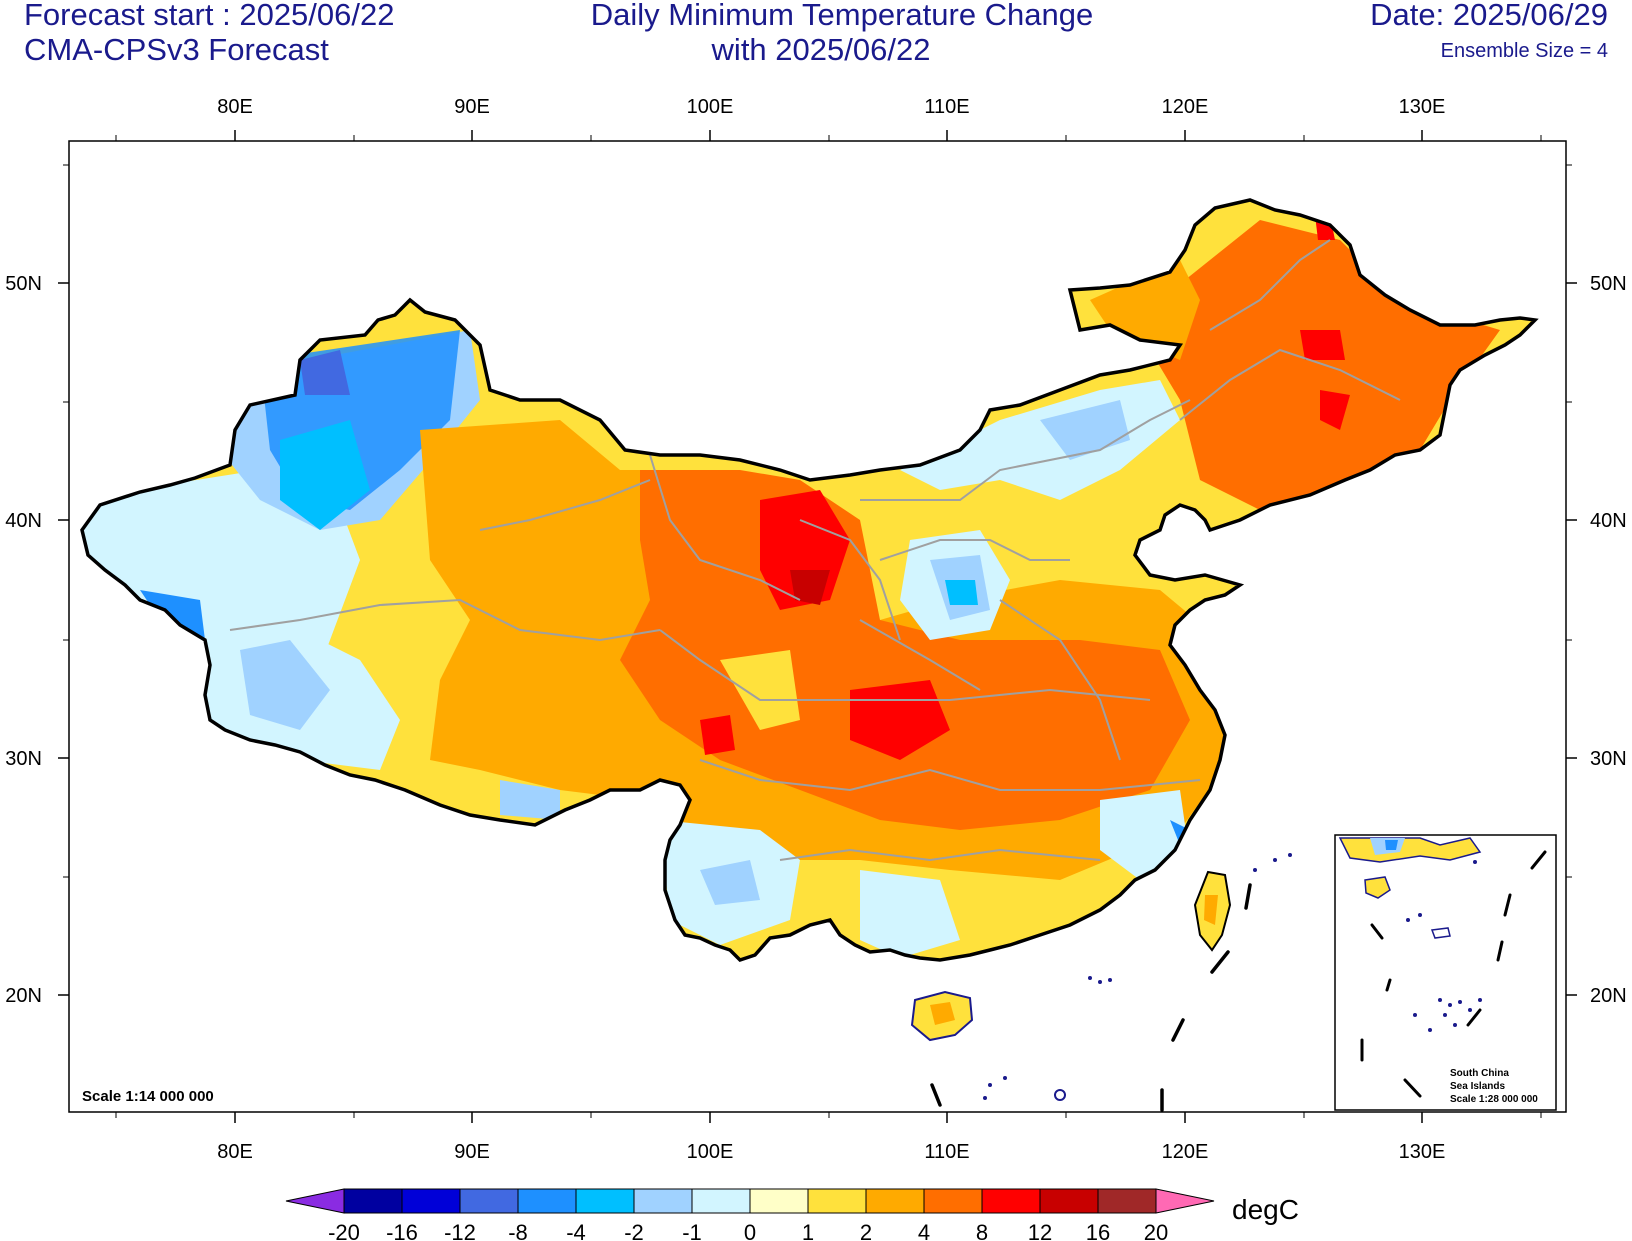 Image resolution: width=1632 pixels, height=1241 pixels. Describe the element at coordinates (1494, 1099) in the screenshot. I see `inset-scale-label: Scale 1:28 000 000` at that location.